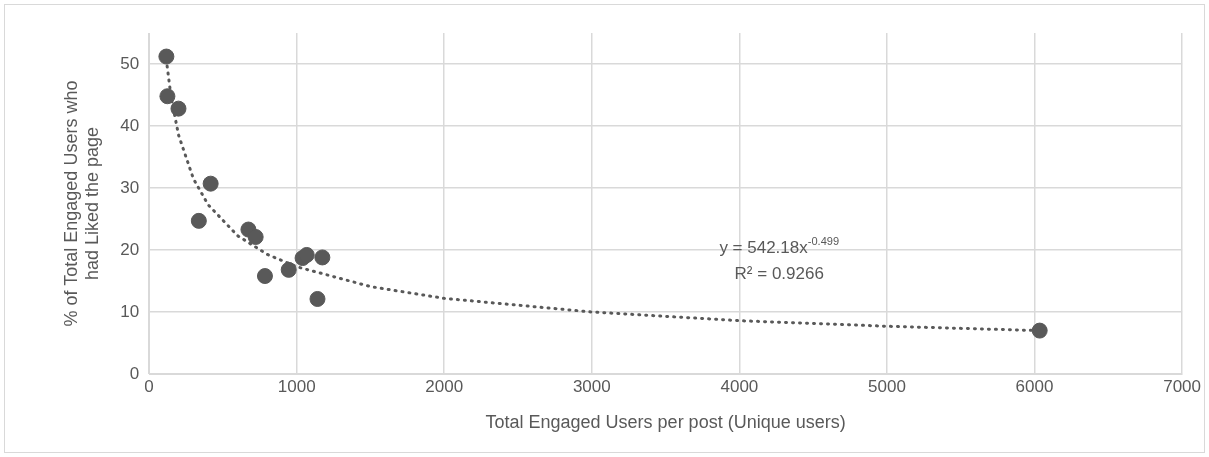  Describe the element at coordinates (887, 386) in the screenshot. I see `x-tick-label: 5000` at that location.